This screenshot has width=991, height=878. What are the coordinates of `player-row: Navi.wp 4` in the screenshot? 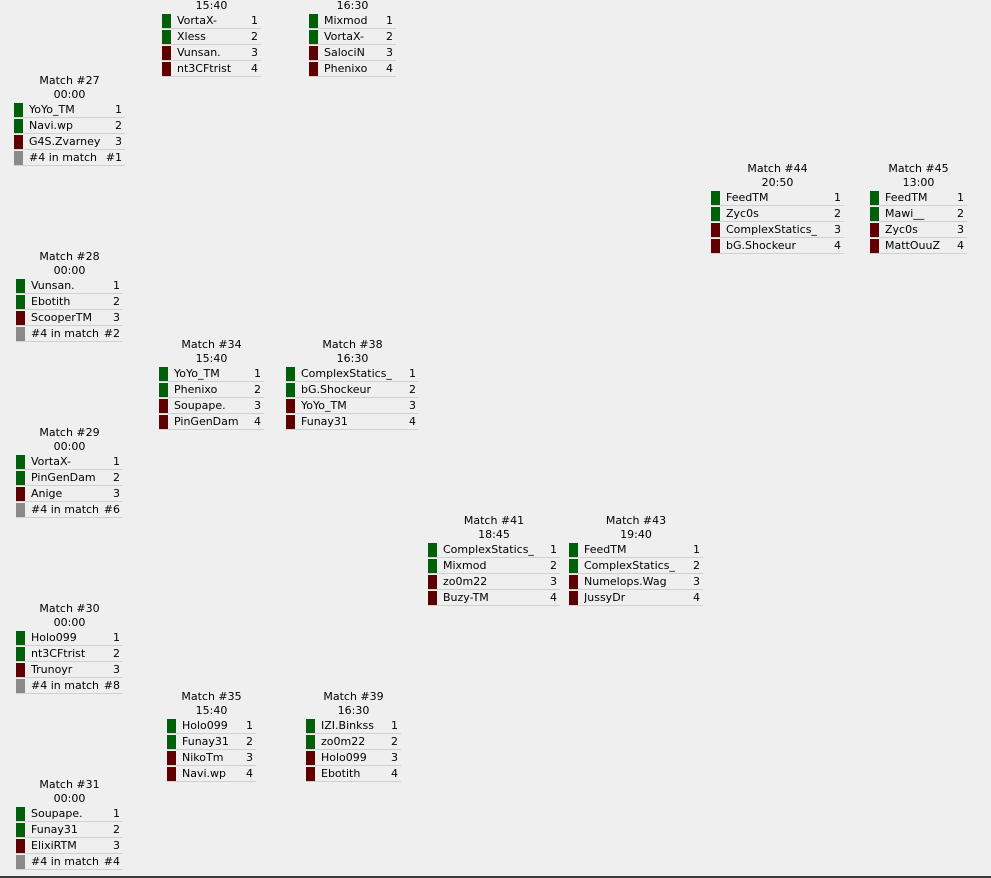 It's located at (211, 774).